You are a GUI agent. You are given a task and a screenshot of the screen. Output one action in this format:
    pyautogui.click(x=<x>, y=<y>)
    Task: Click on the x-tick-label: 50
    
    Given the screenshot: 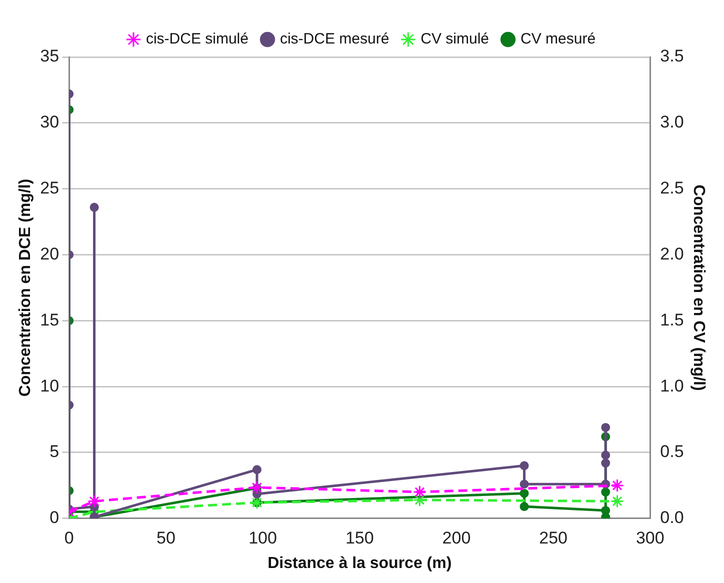 What is the action you would take?
    pyautogui.click(x=166, y=538)
    